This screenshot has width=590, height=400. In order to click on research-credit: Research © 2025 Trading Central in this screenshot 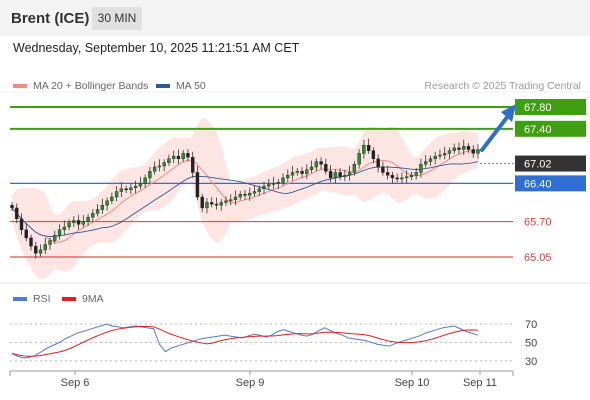, I will do `click(502, 86)`.